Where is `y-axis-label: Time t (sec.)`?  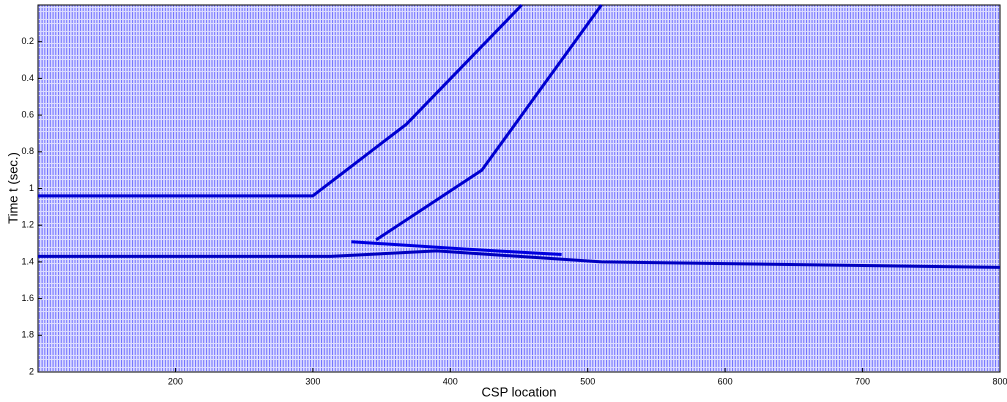
y-axis-label: Time t (sec.) is located at coordinates (12, 188).